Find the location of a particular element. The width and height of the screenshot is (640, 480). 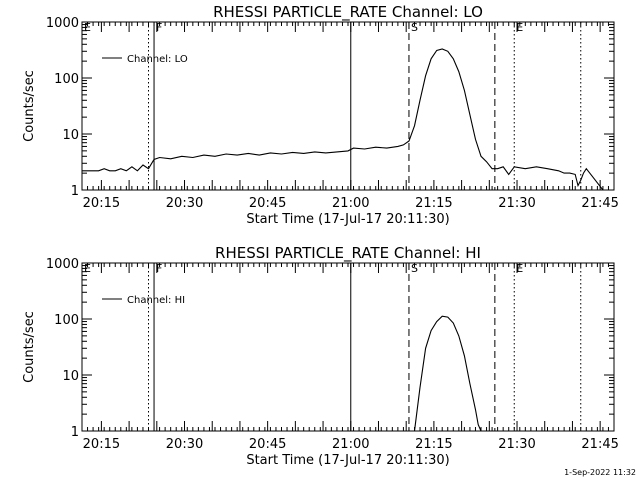

chart-title: RHESSI PARTICLE_RATE Channel: HI is located at coordinates (348, 253).